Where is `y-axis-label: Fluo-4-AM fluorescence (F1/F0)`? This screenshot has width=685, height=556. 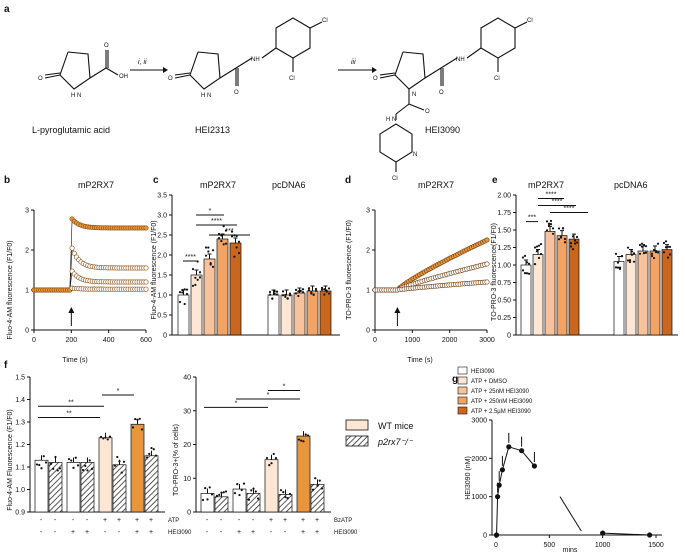
y-axis-label: Fluo-4-AM fluorescence (F1/F0) is located at coordinates (154, 269).